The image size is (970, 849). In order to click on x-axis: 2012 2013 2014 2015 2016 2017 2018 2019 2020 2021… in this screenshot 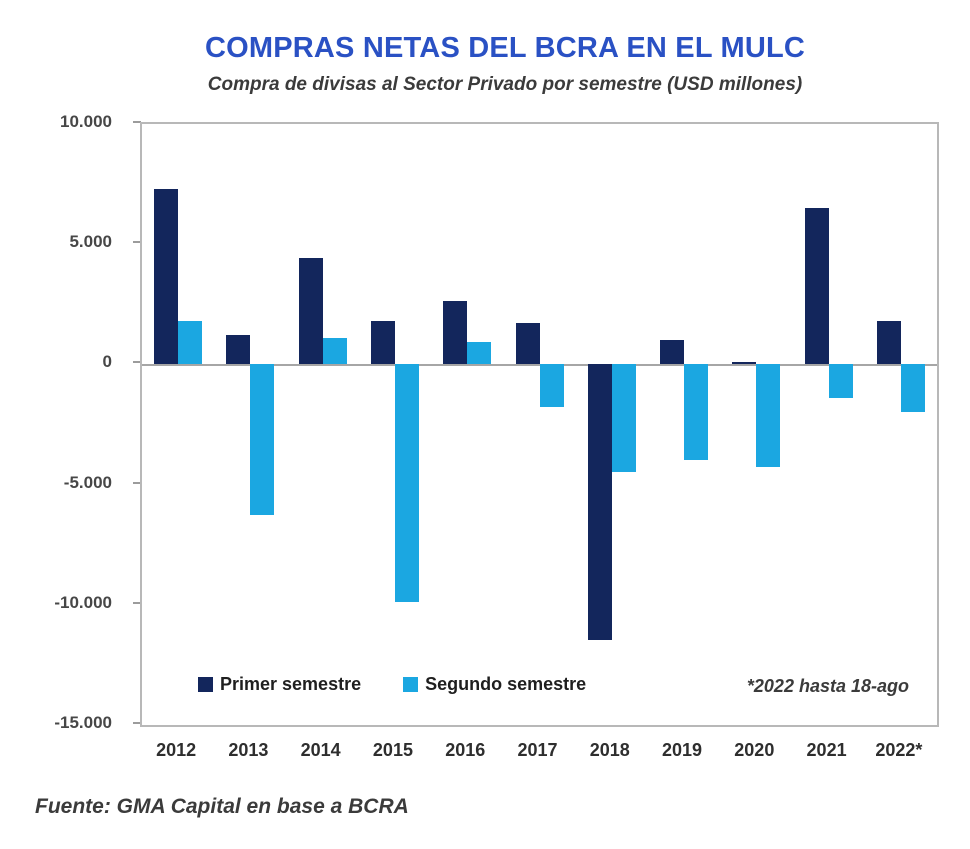, I will do `click(539, 755)`.